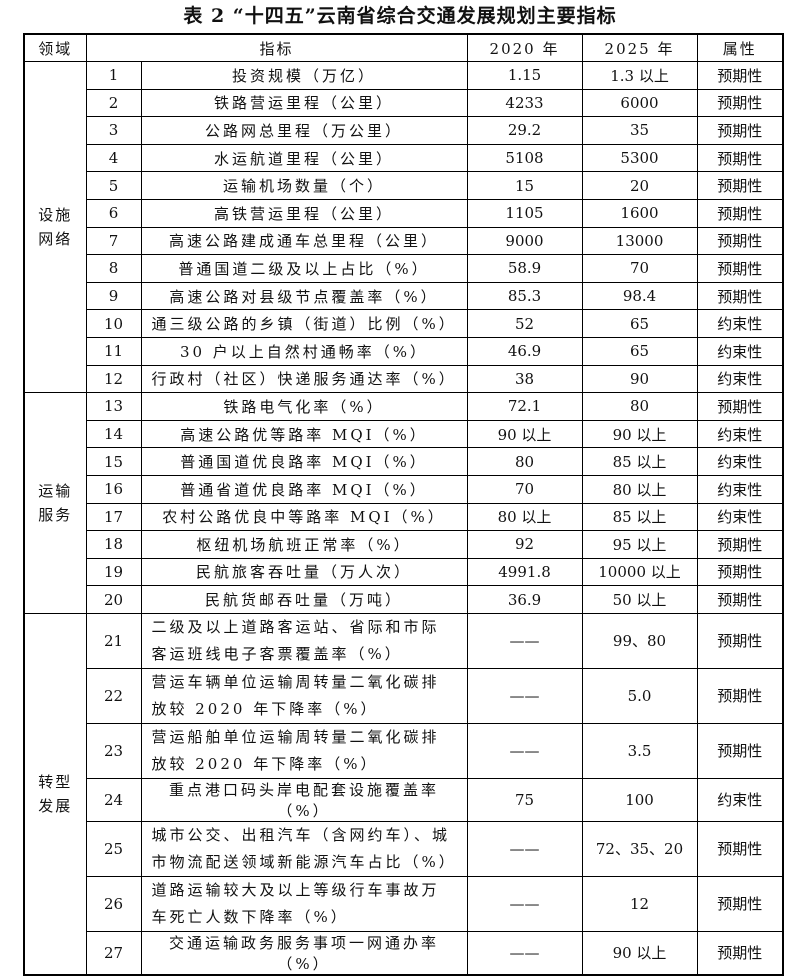 This screenshot has height=976, width=800. Describe the element at coordinates (404, 489) in the screenshot. I see `table-row: 16 普通省道优良路率 MQI（%） 70 80 以上 约束性` at that location.